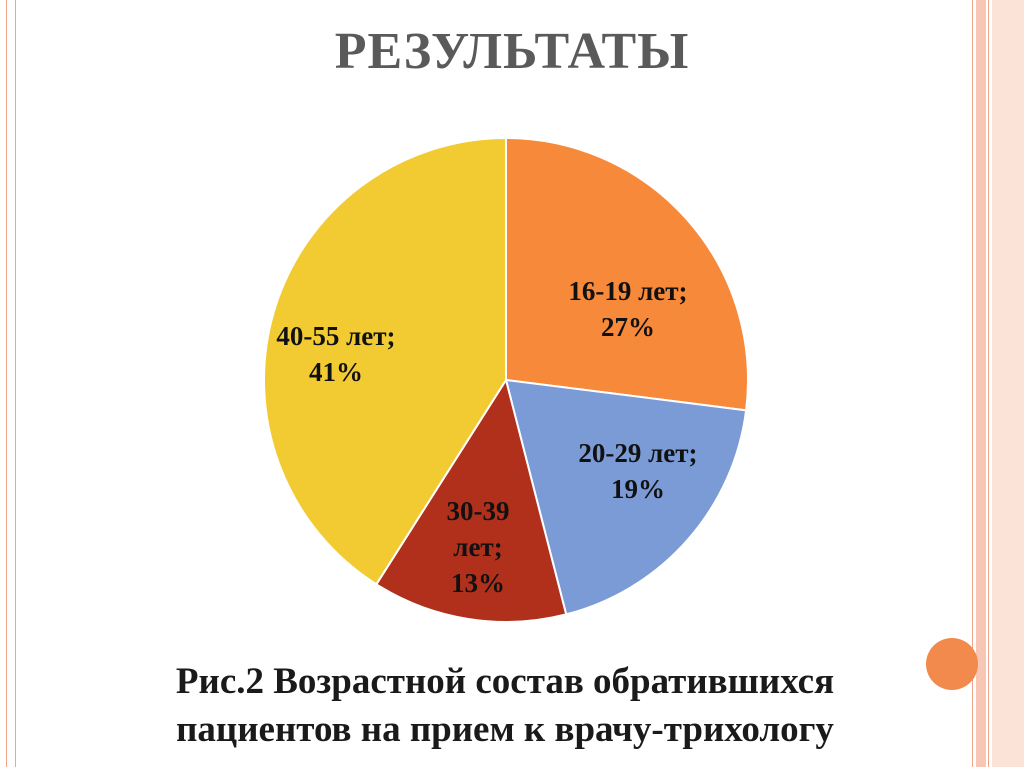 The height and width of the screenshot is (767, 1024). I want to click on slide-title: РЕЗУЛЬТАТЫ, so click(512, 51).